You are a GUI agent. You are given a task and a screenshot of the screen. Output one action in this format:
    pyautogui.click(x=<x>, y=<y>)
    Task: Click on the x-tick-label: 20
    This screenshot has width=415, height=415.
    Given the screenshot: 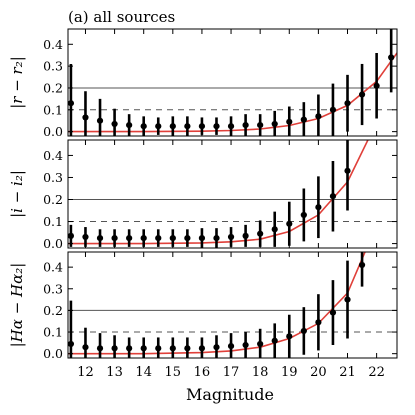 What is the action you would take?
    pyautogui.click(x=318, y=372)
    